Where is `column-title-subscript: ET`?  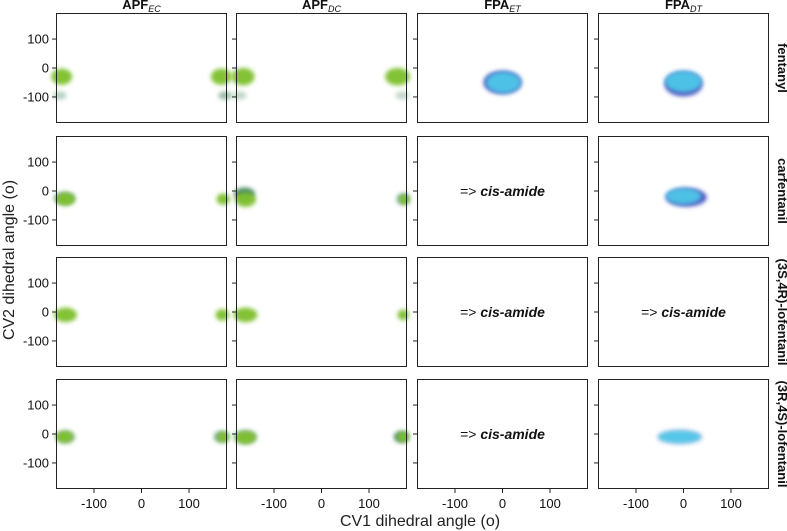
column-title-subscript: ET is located at coordinates (515, 9).